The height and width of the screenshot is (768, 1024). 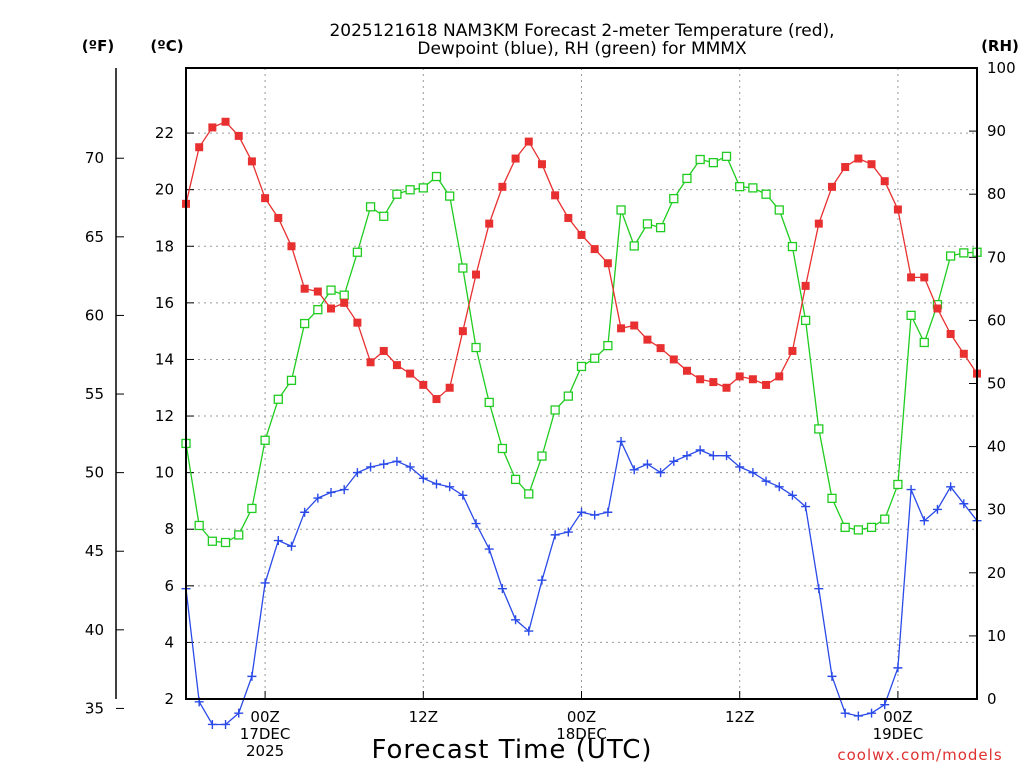 I want to click on celsius-tick-label: 8, so click(x=169, y=529).